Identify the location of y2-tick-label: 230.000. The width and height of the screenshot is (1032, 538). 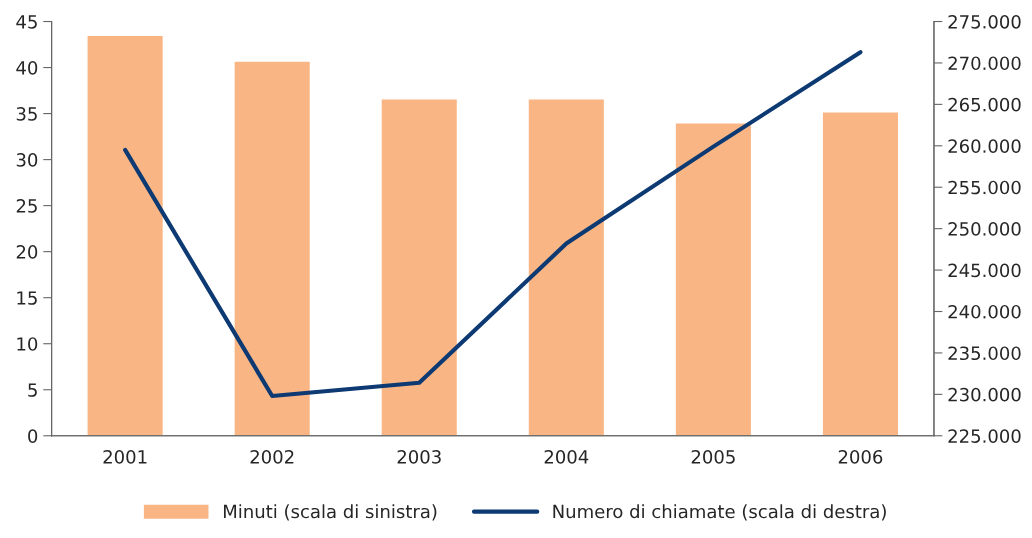
(984, 394).